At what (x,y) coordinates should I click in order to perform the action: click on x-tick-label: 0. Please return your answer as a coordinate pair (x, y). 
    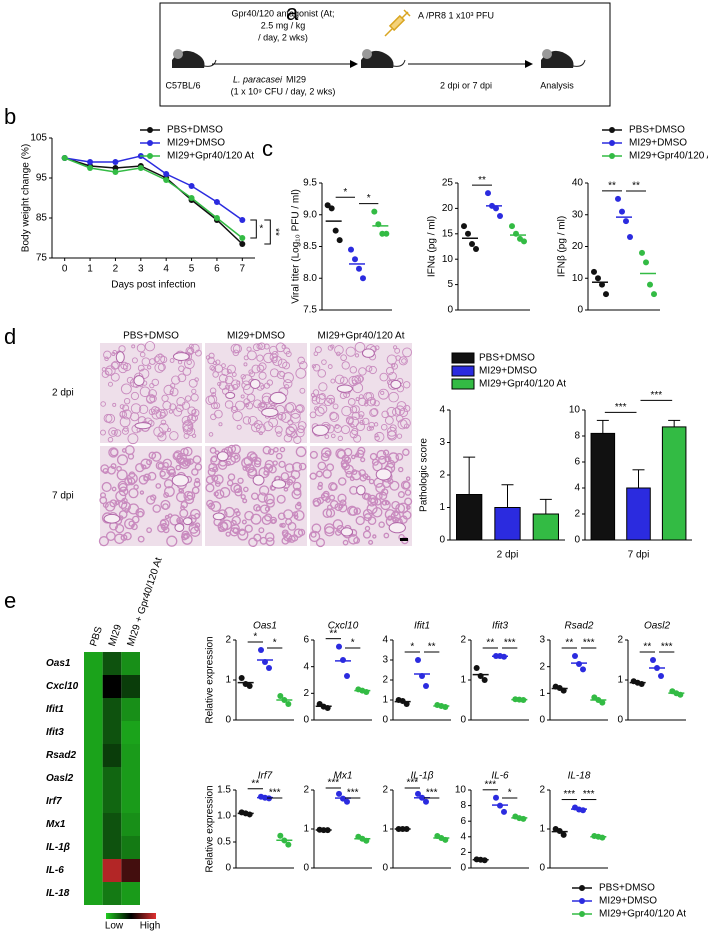
    Looking at the image, I should click on (65, 269).